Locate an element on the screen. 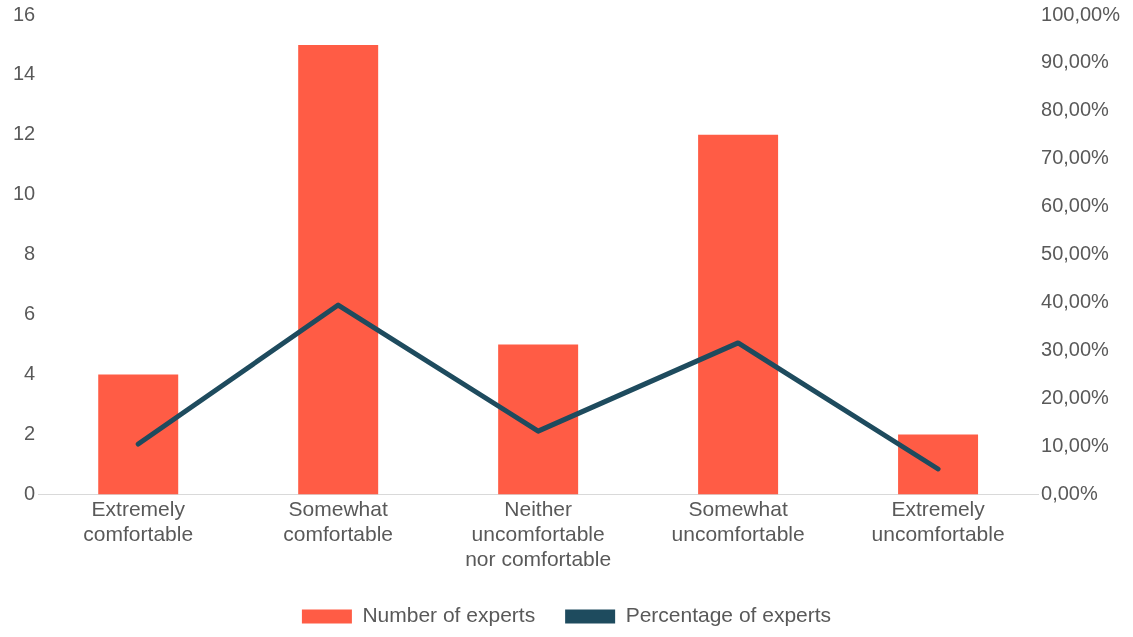  y-tick-label: 6 is located at coordinates (30, 313).